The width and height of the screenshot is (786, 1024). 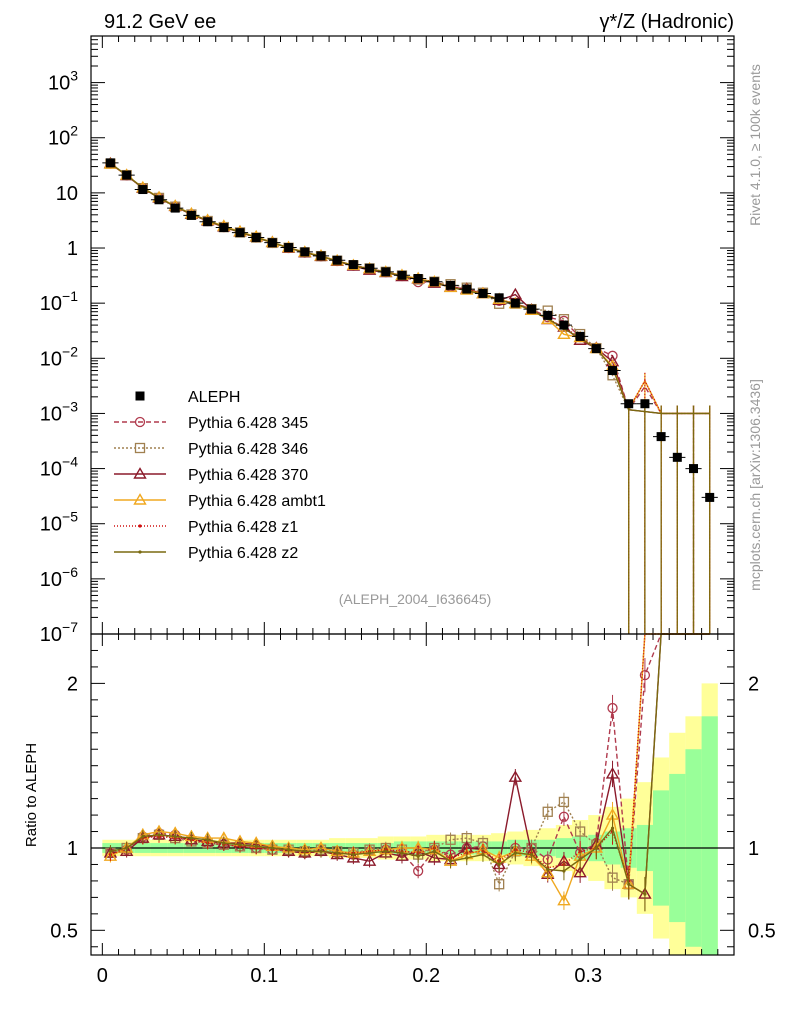 What do you see at coordinates (426, 976) in the screenshot?
I see `x-tick-label-2: 0.2` at bounding box center [426, 976].